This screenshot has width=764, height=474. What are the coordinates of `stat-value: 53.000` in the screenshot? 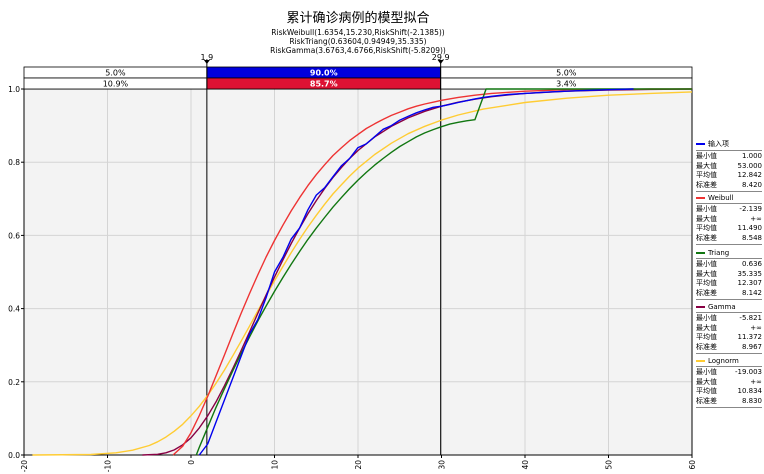 It's located at (750, 165).